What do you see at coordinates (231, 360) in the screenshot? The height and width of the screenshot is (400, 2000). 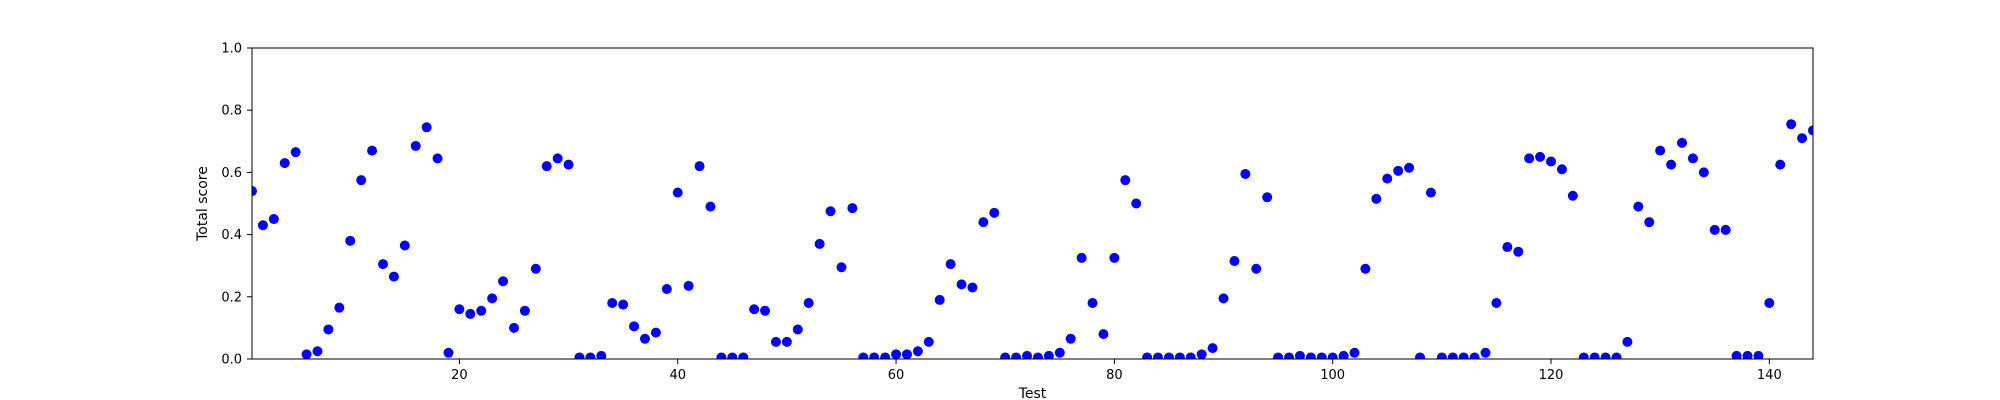 I see `y-tick-label: 0.0` at bounding box center [231, 360].